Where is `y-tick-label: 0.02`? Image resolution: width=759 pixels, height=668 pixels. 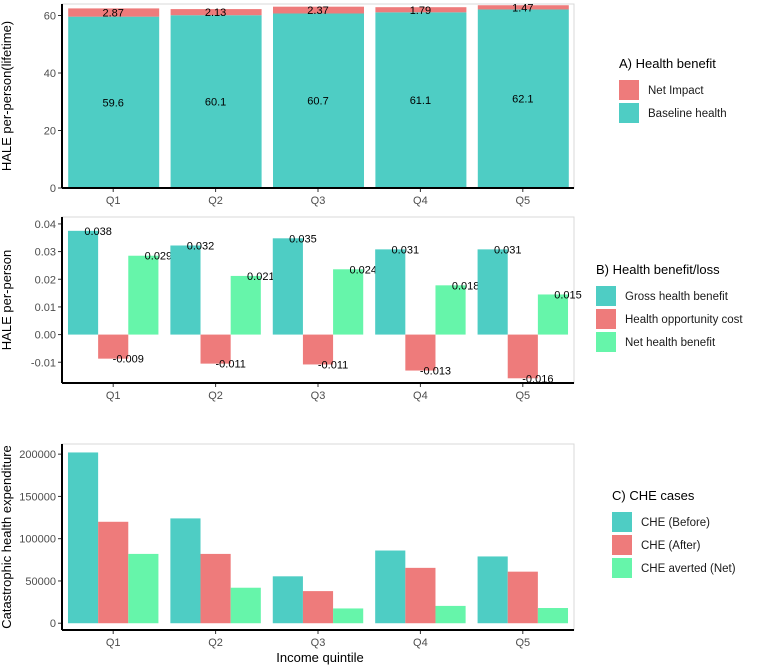 y-tick-label: 0.02 is located at coordinates (45, 280).